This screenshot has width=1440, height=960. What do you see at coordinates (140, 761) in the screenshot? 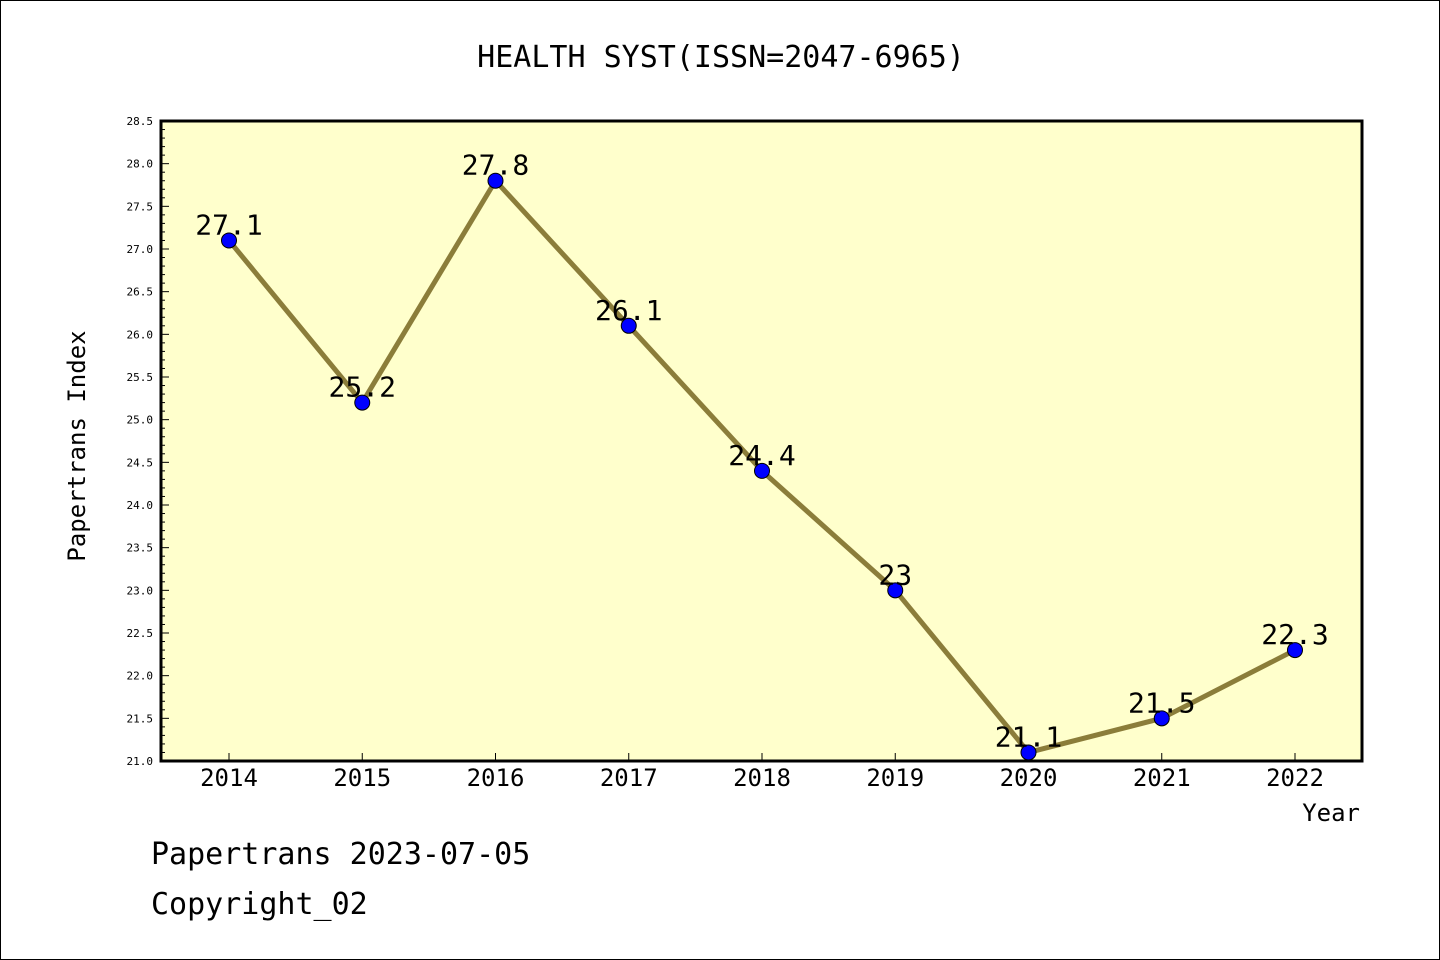
I see `y-tick-label: 21.0` at bounding box center [140, 761].